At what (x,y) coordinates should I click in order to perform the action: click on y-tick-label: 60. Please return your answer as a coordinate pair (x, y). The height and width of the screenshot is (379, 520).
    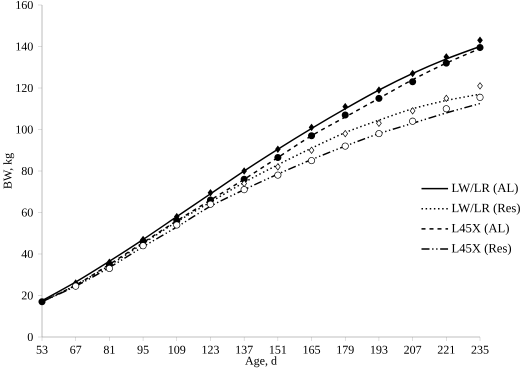
    Looking at the image, I should click on (27, 212).